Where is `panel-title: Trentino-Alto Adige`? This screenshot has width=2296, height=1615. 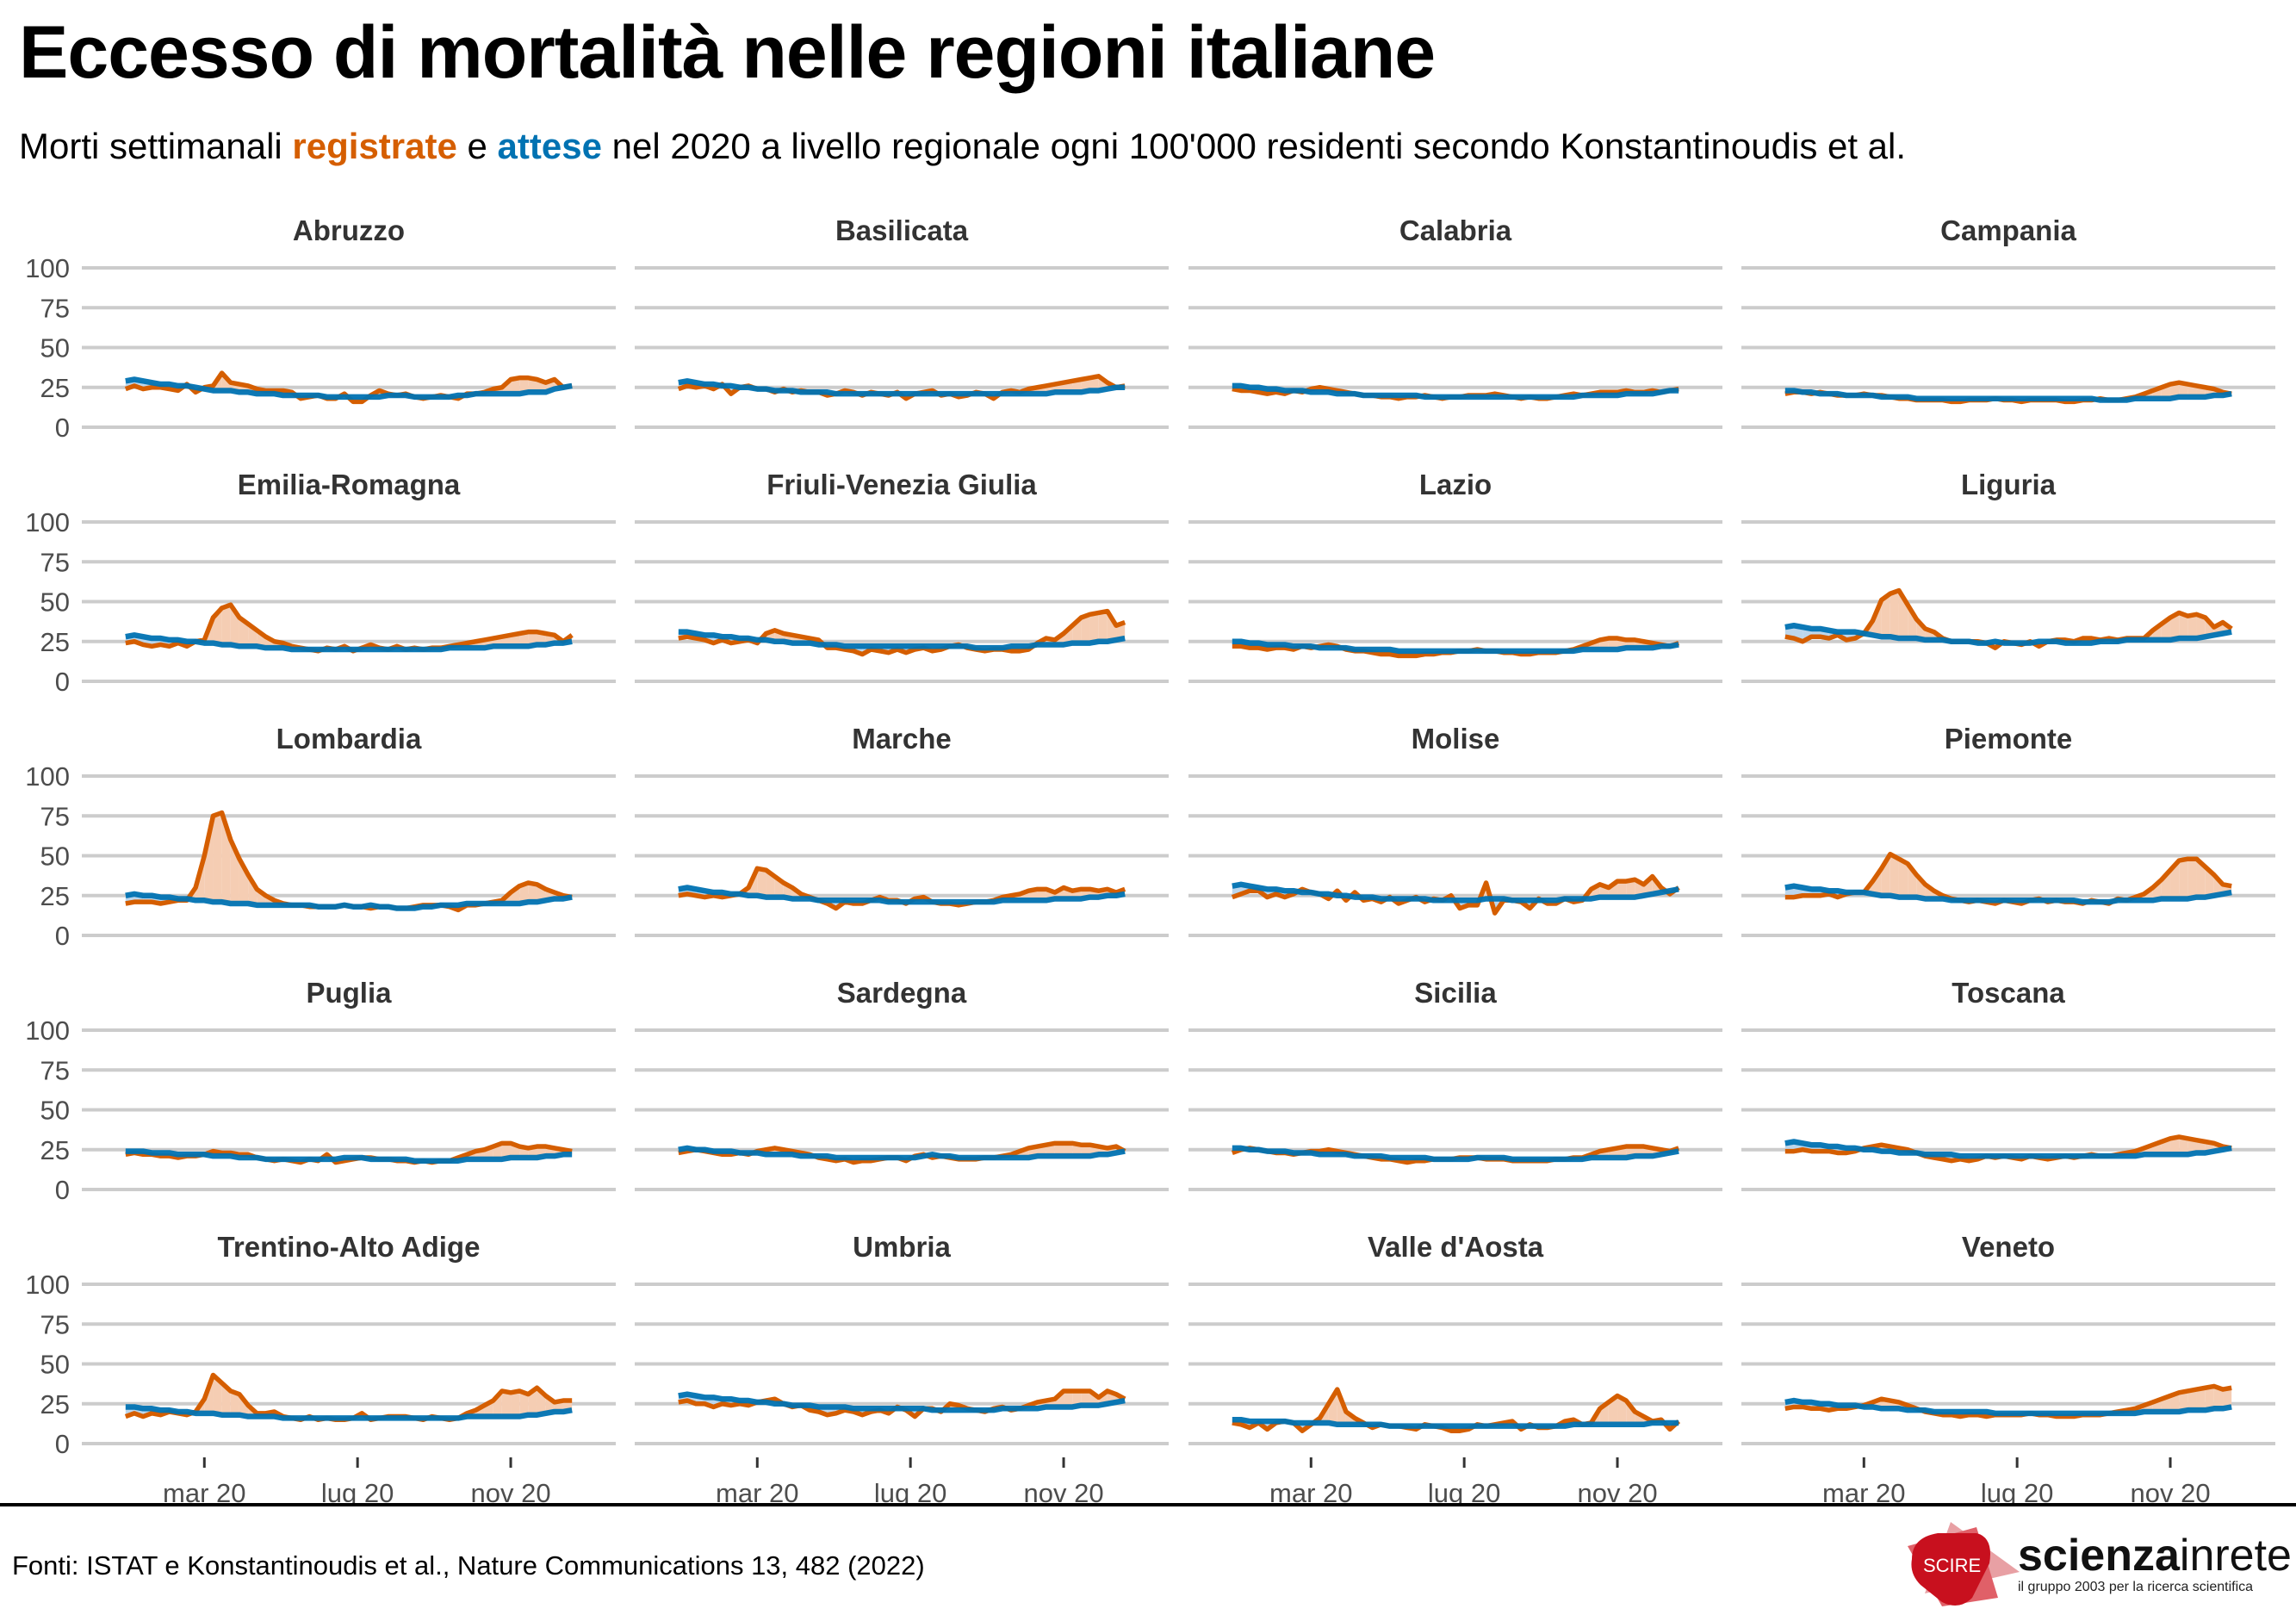
panel-title: Trentino-Alto Adige is located at coordinates (349, 1247).